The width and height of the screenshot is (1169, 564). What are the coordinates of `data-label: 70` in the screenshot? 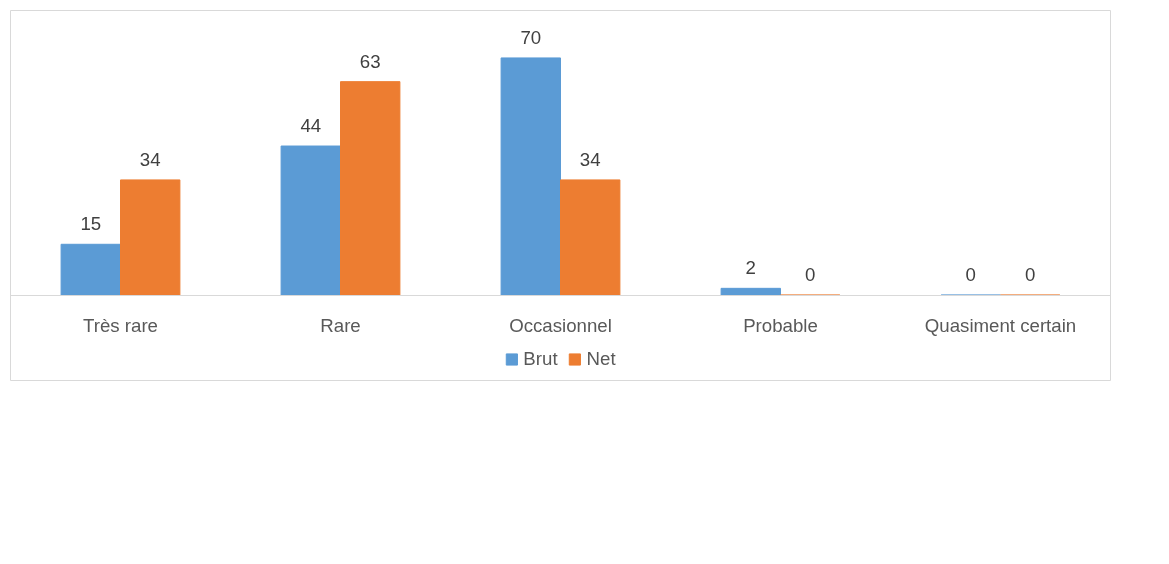 It's located at (531, 37).